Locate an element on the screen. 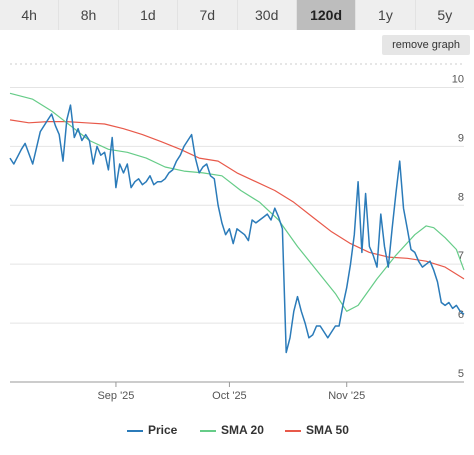 This screenshot has height=455, width=474. range-tab-1d: 1d is located at coordinates (148, 15).